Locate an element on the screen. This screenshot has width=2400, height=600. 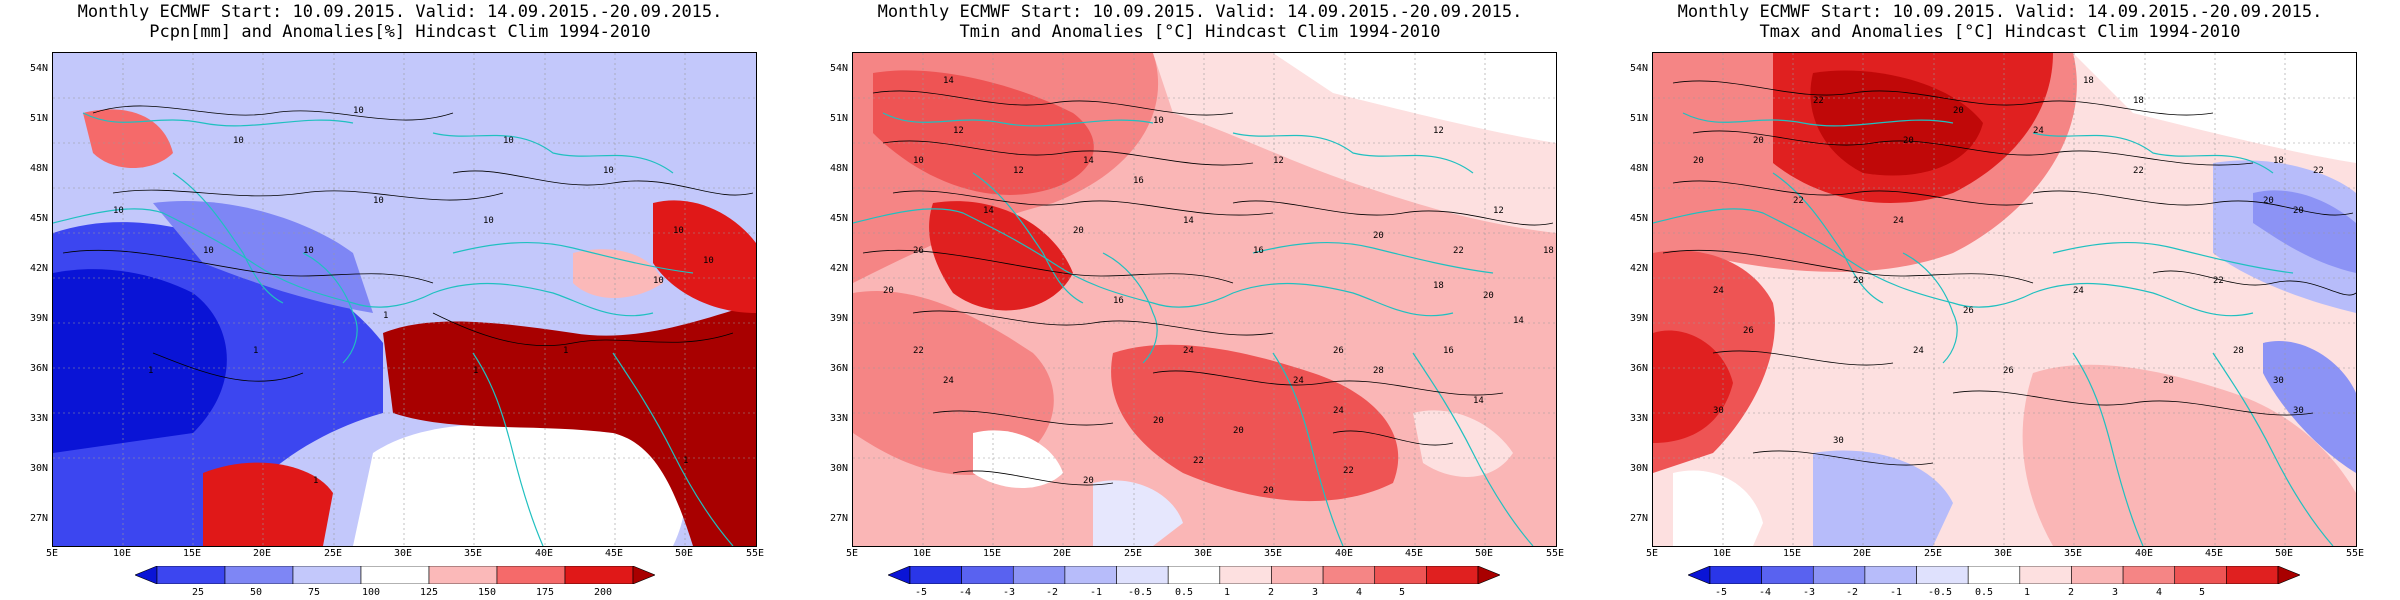
lon-label: 30E is located at coordinates (1203, 553).